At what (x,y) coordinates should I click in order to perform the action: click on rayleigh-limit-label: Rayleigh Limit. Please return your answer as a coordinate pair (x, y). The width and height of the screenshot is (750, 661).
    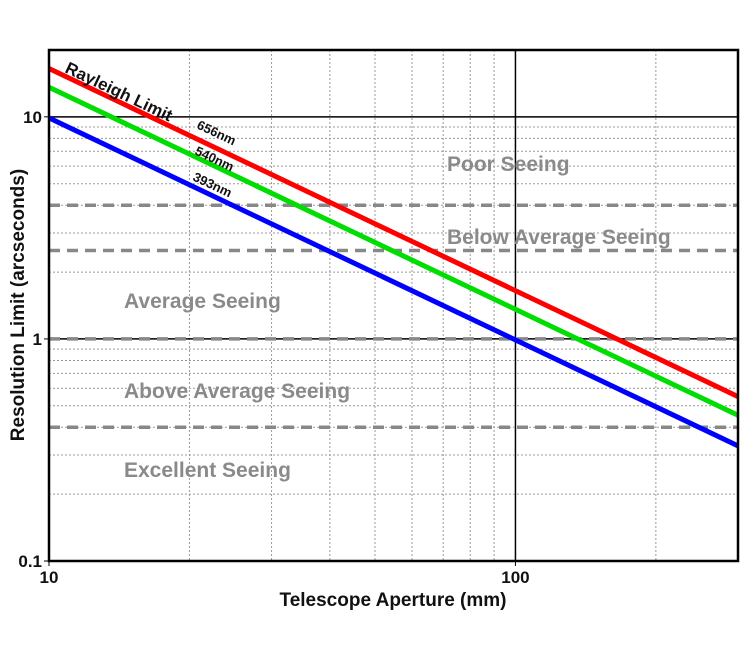
    Looking at the image, I should click on (118, 91).